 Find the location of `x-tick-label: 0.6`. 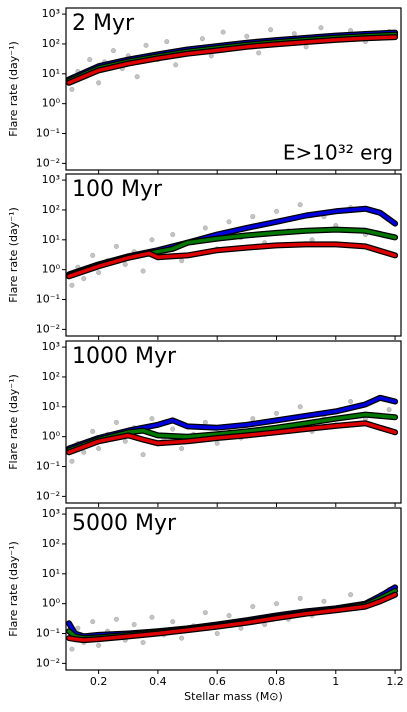

x-tick-label: 0.6 is located at coordinates (217, 681).